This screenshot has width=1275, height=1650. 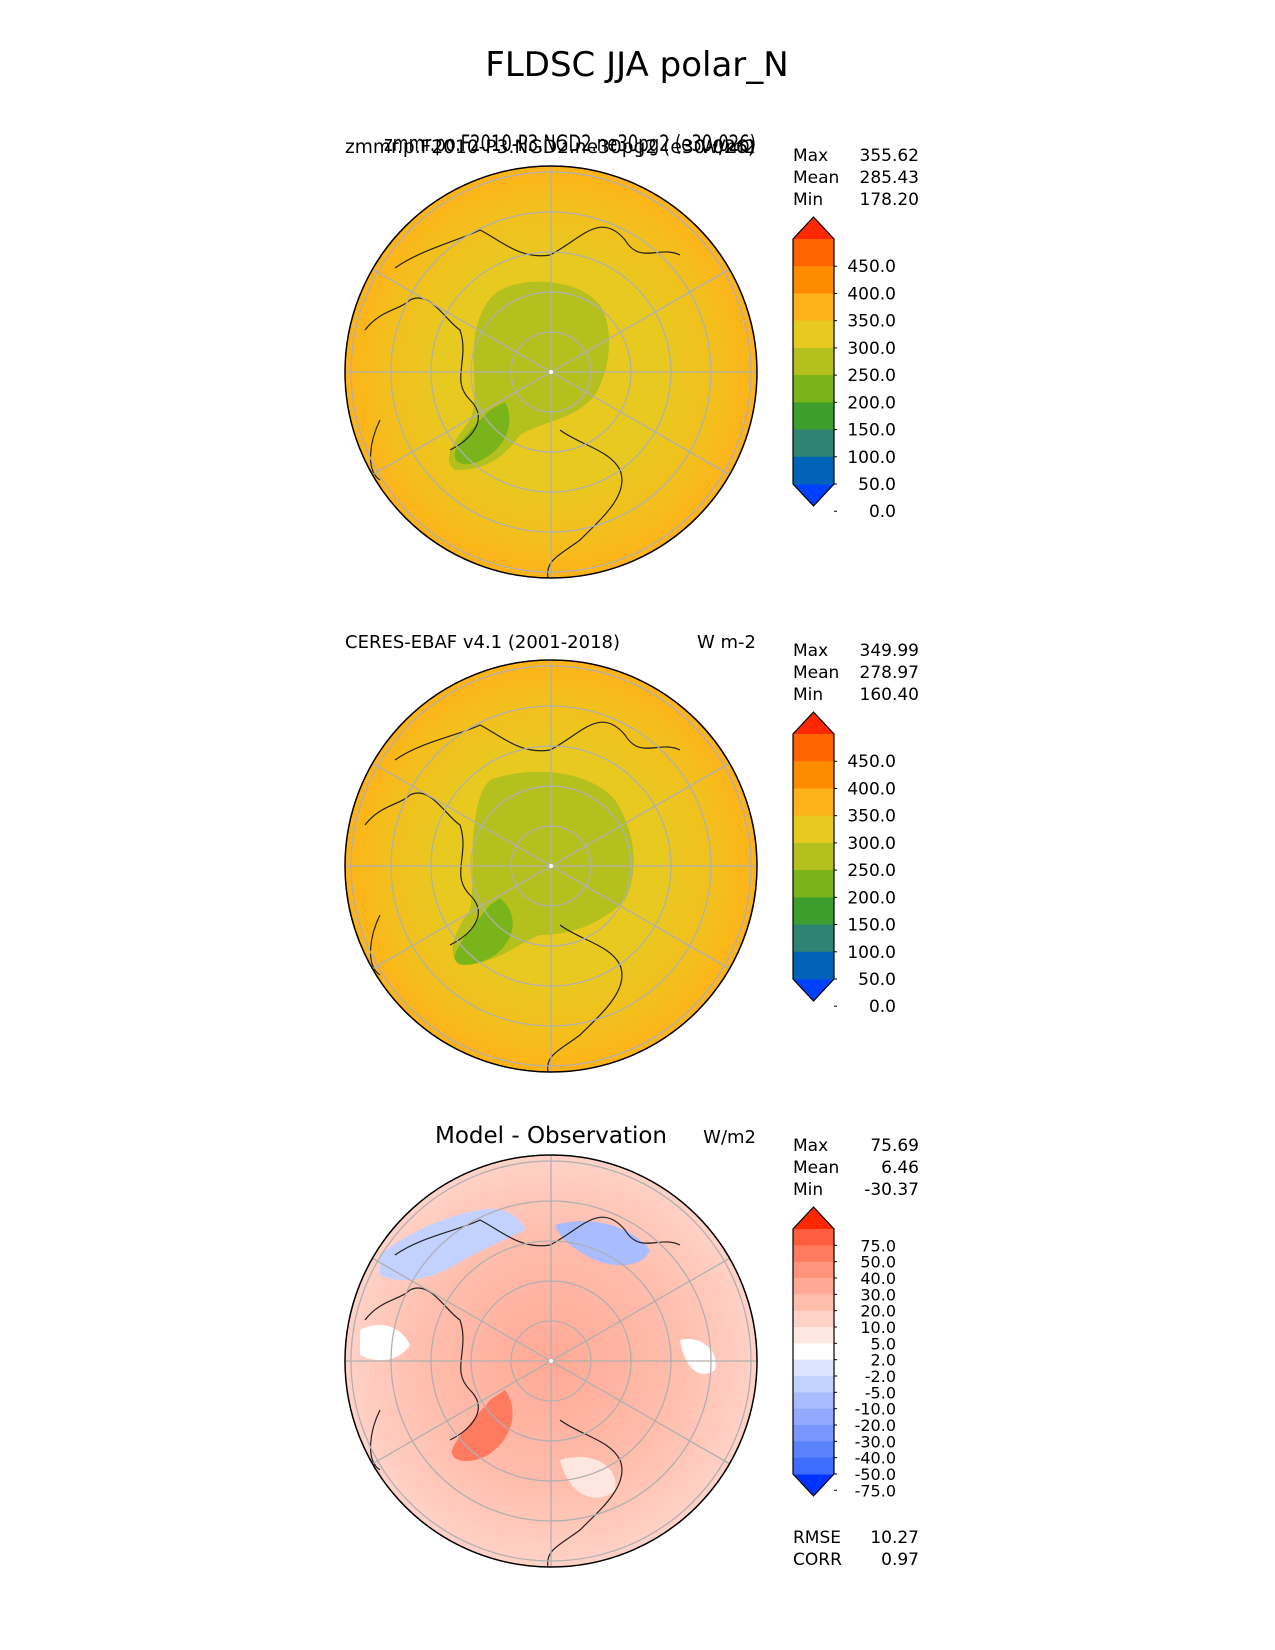 What do you see at coordinates (900, 1168) in the screenshot?
I see `stat-value: 6.46` at bounding box center [900, 1168].